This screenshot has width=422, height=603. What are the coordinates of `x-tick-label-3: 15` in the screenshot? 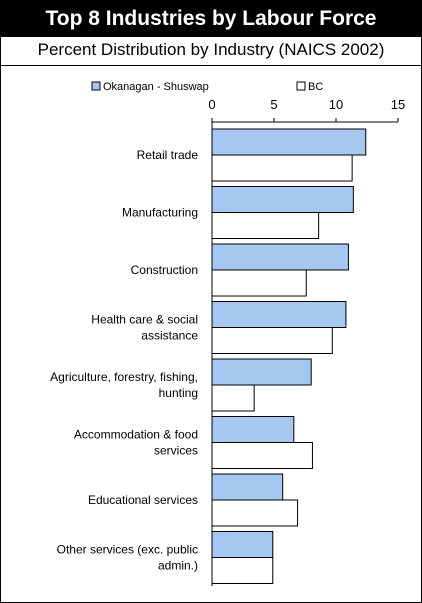 It's located at (398, 104).